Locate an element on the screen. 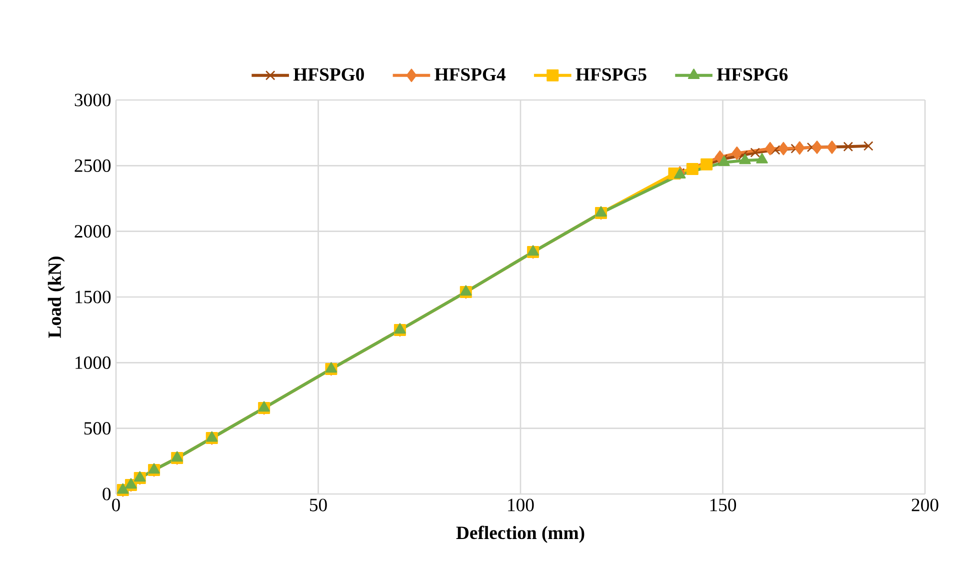 The width and height of the screenshot is (962, 581). y-tick-label: 1000 is located at coordinates (93, 362).